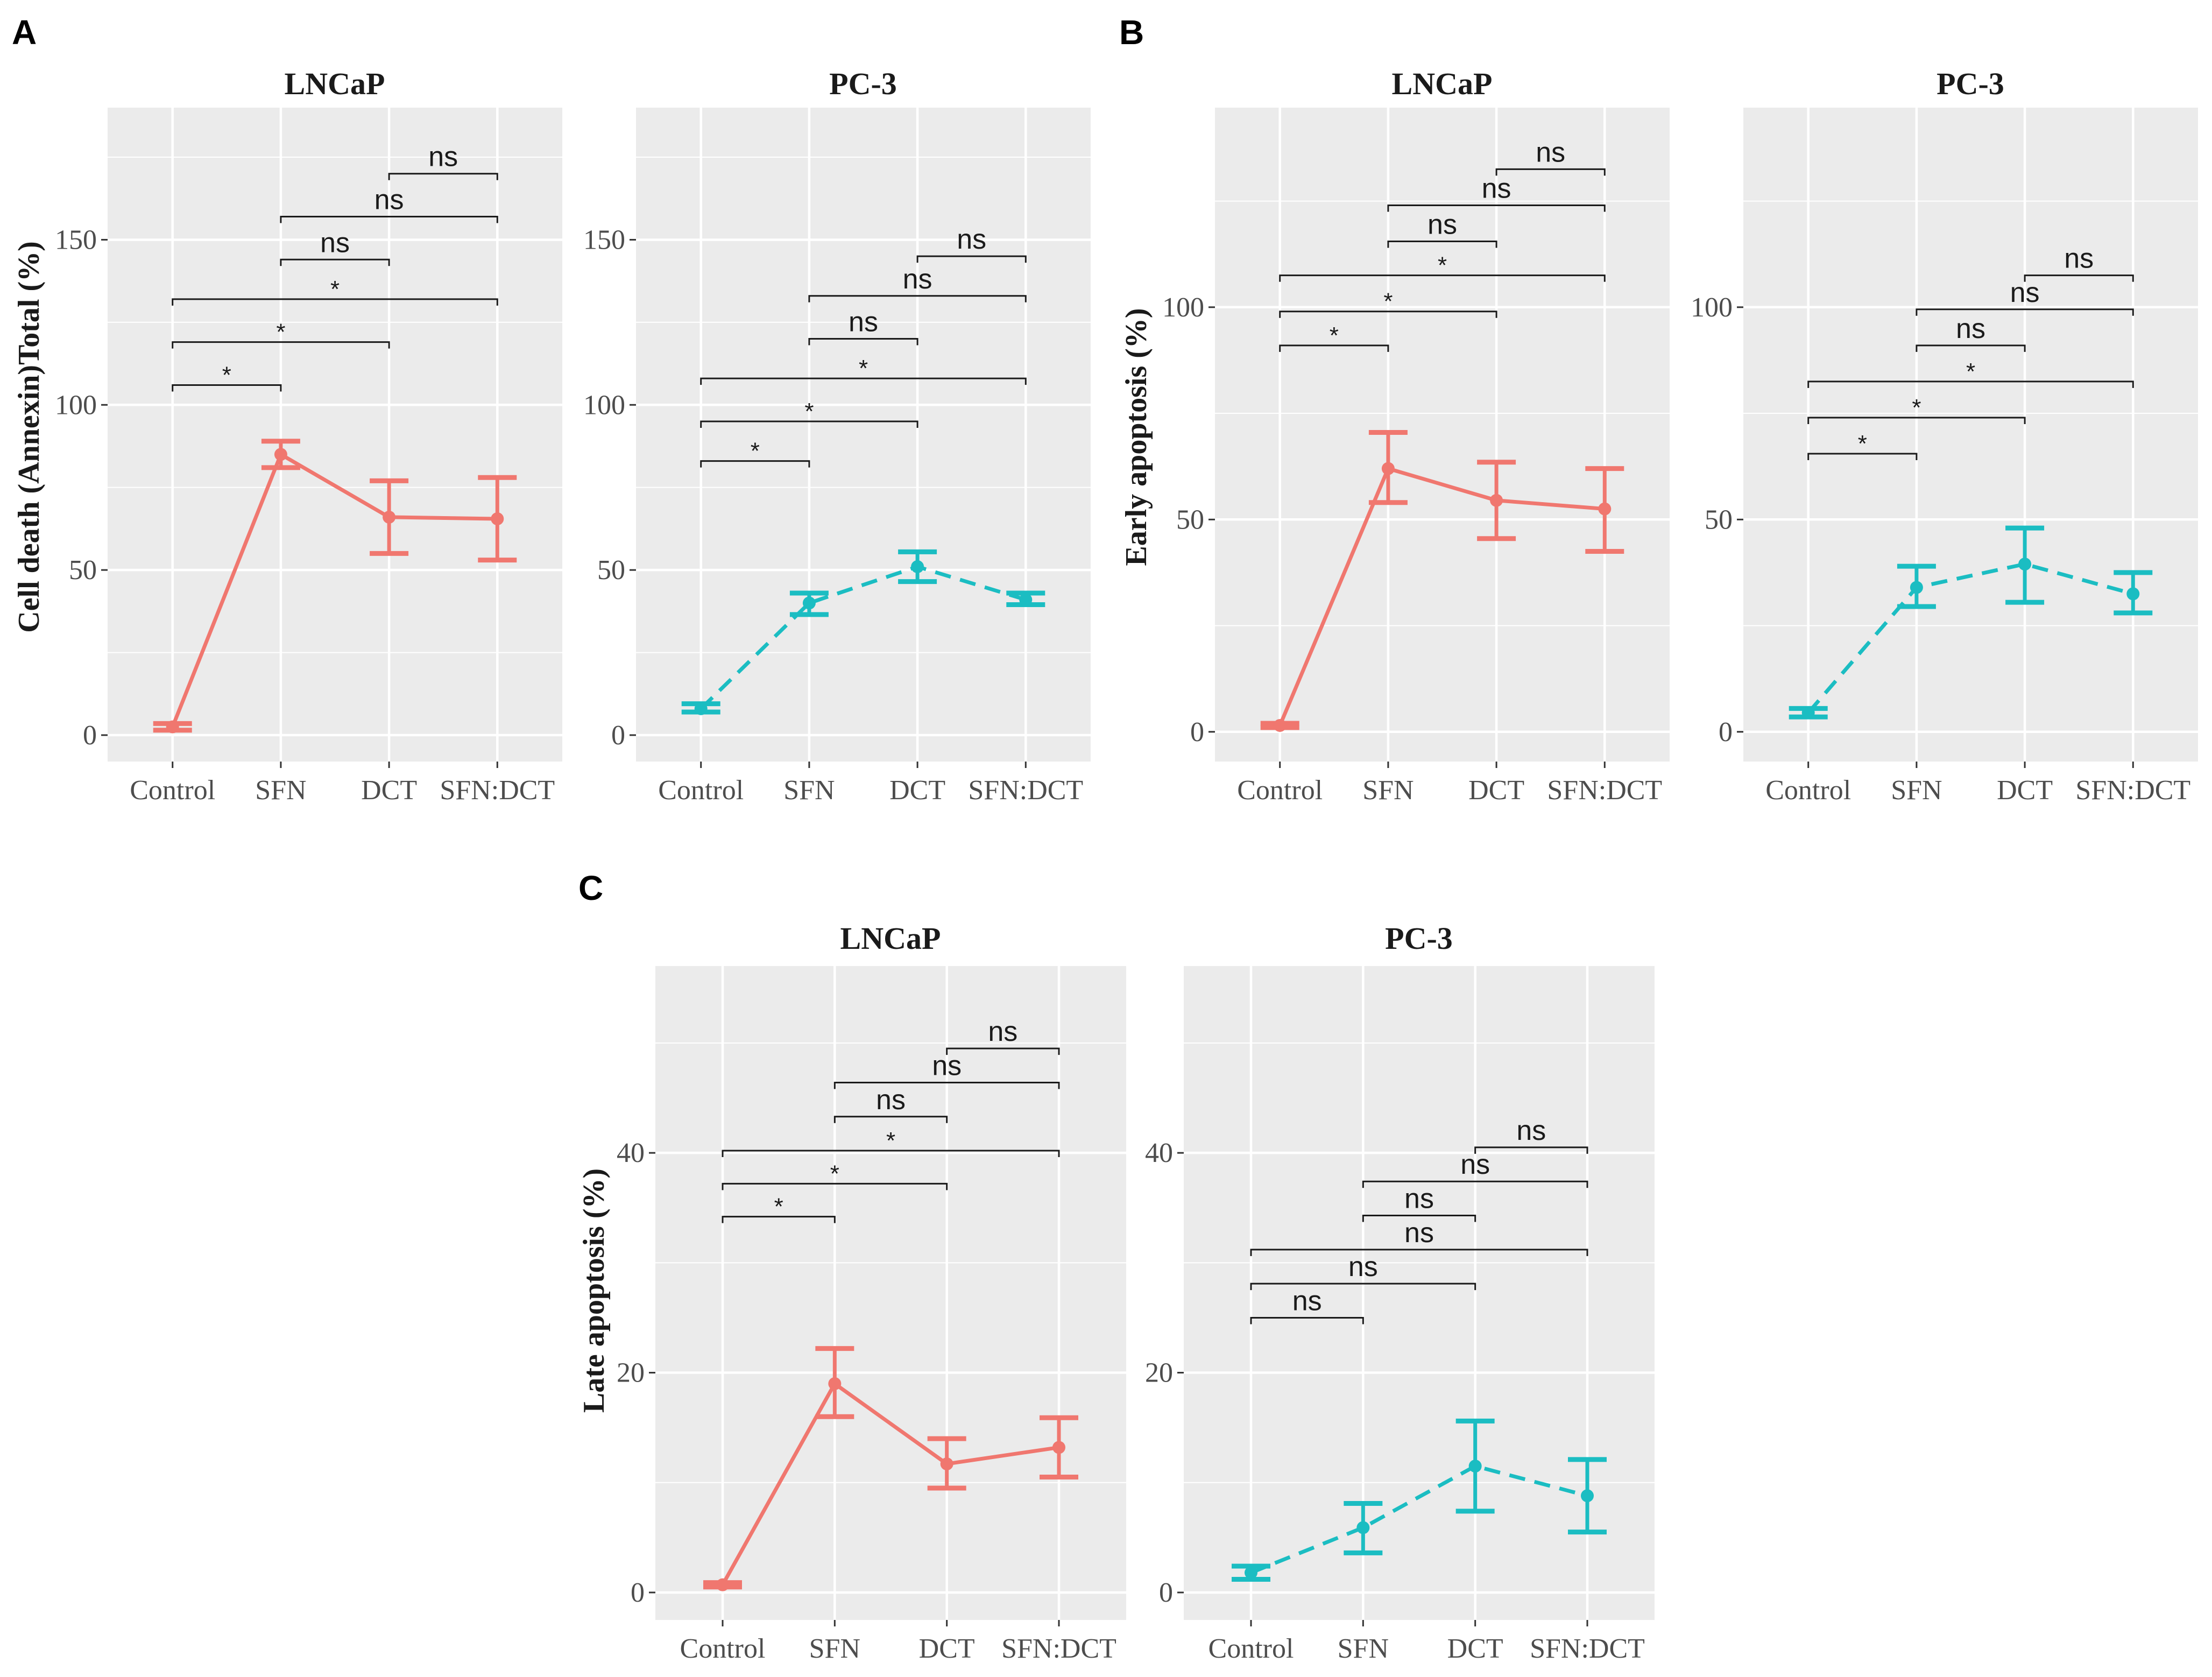  Describe the element at coordinates (1442, 83) in the screenshot. I see `facet-title: LNCaP` at that location.